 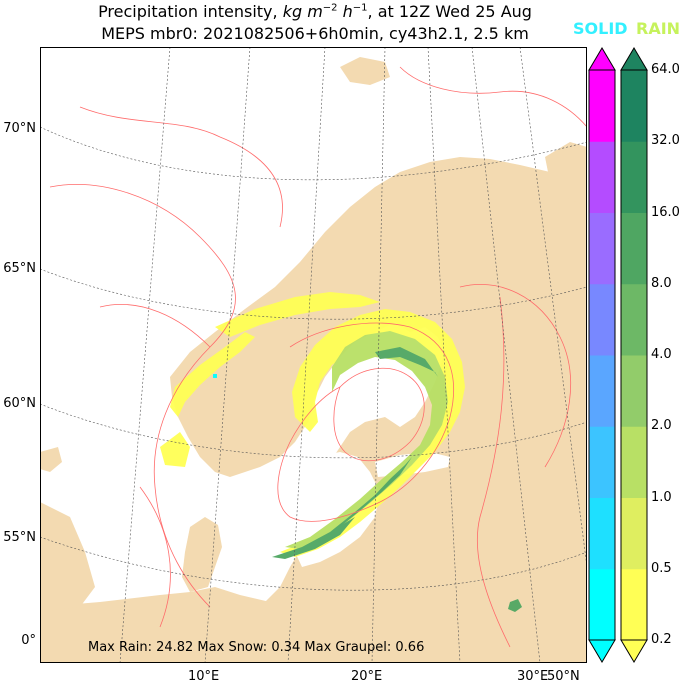 What do you see at coordinates (566, 174) in the screenshot?
I see `novaya-zemlya-land` at bounding box center [566, 174].